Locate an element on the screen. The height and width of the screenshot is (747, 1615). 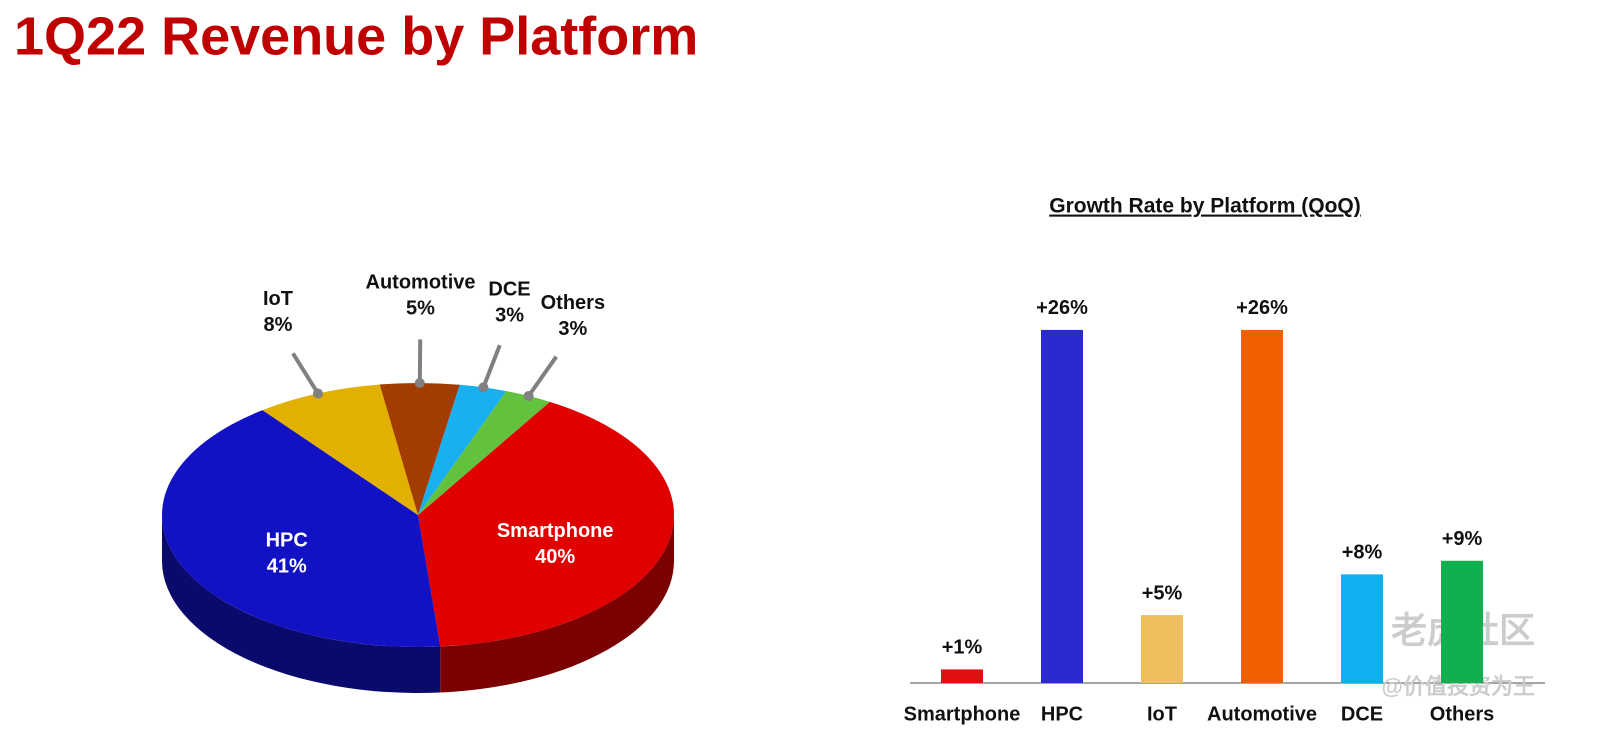
slice-label: IoT is located at coordinates (278, 299).